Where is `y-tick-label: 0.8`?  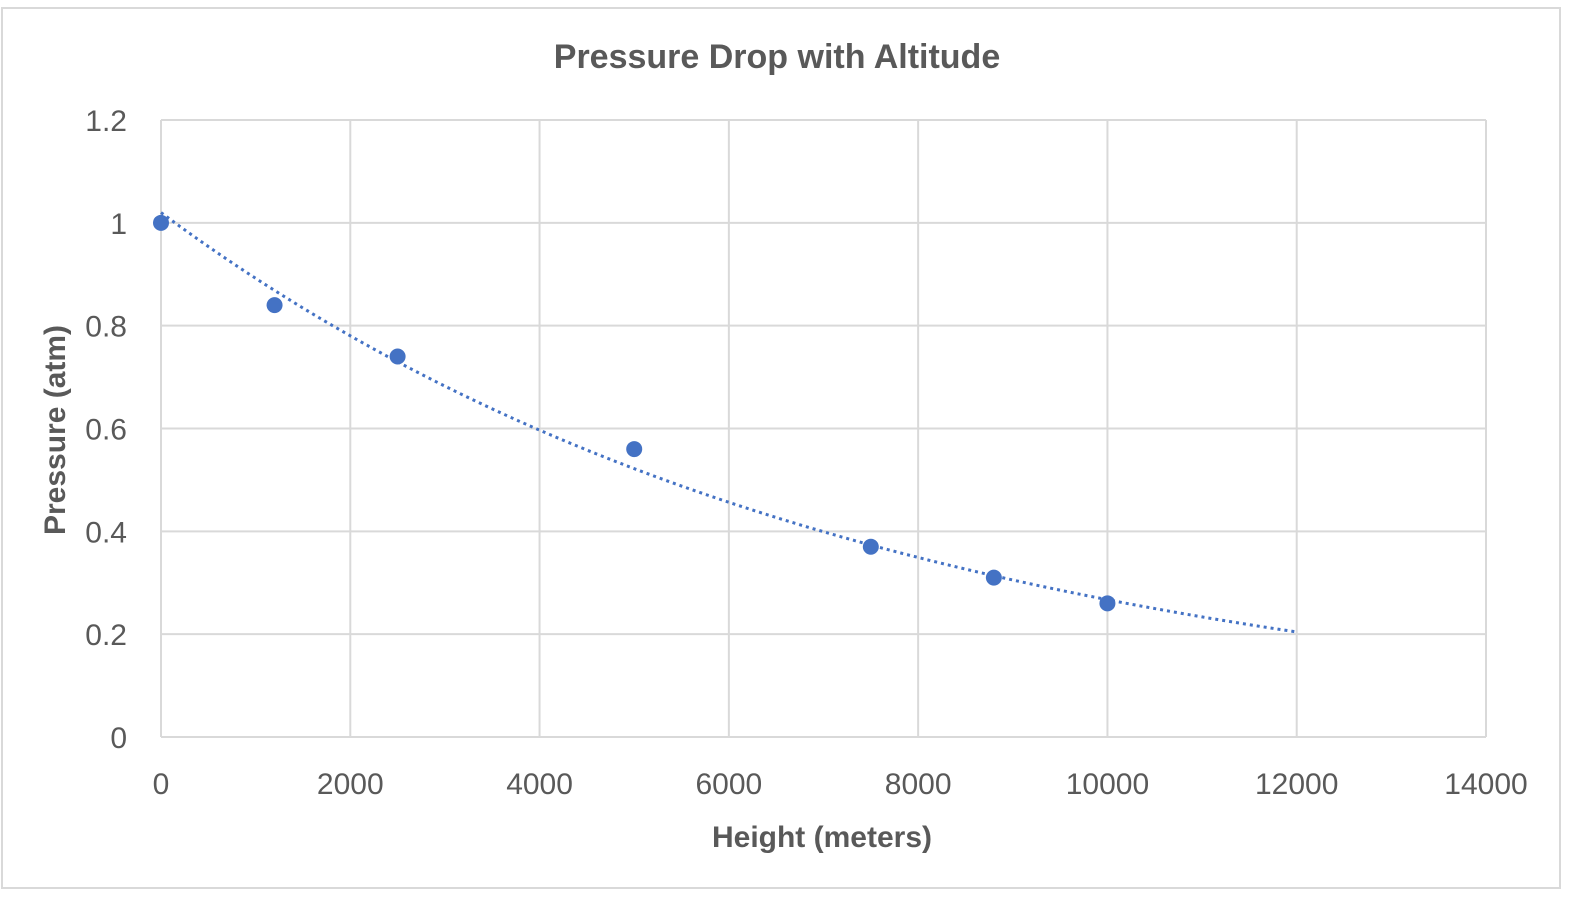
y-tick-label: 0.8 is located at coordinates (106, 327).